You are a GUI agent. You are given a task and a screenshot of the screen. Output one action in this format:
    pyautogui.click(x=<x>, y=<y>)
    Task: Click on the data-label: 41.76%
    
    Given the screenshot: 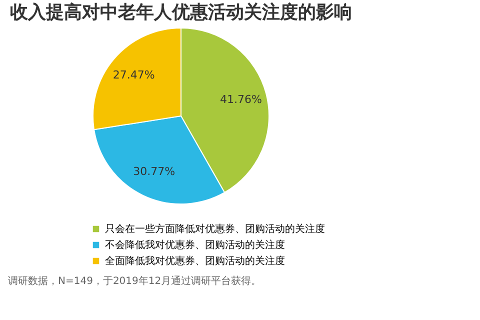 What is the action you would take?
    pyautogui.click(x=241, y=99)
    